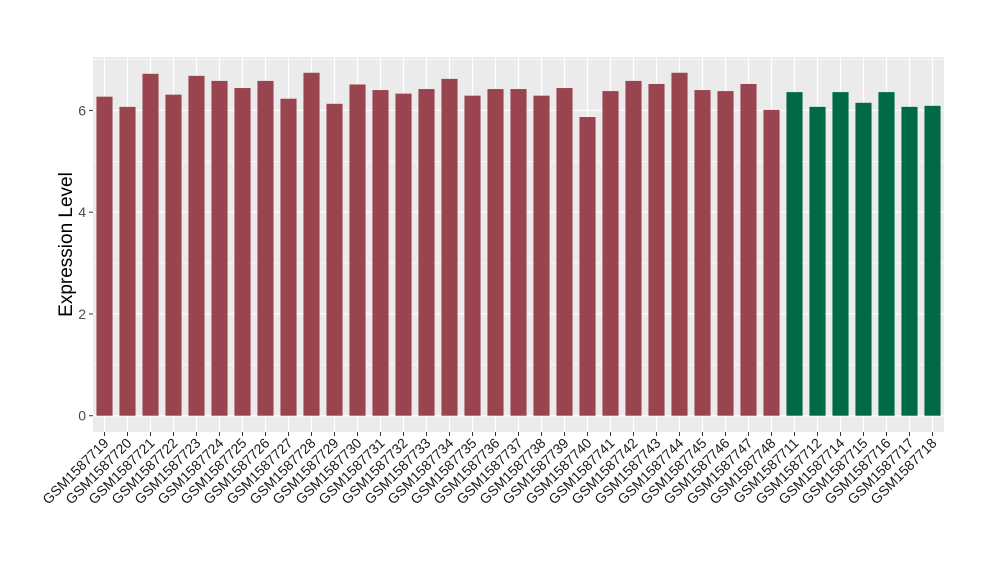  Describe the element at coordinates (748, 249) in the screenshot. I see `bar-GSM1587747` at that location.